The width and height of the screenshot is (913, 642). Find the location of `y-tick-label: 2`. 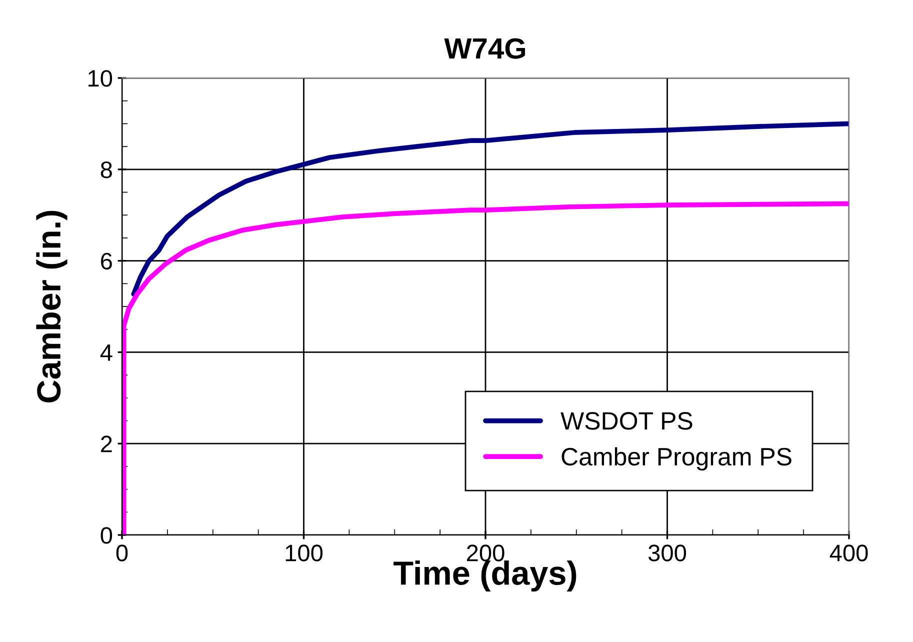

y-tick-label: 2 is located at coordinates (106, 444).